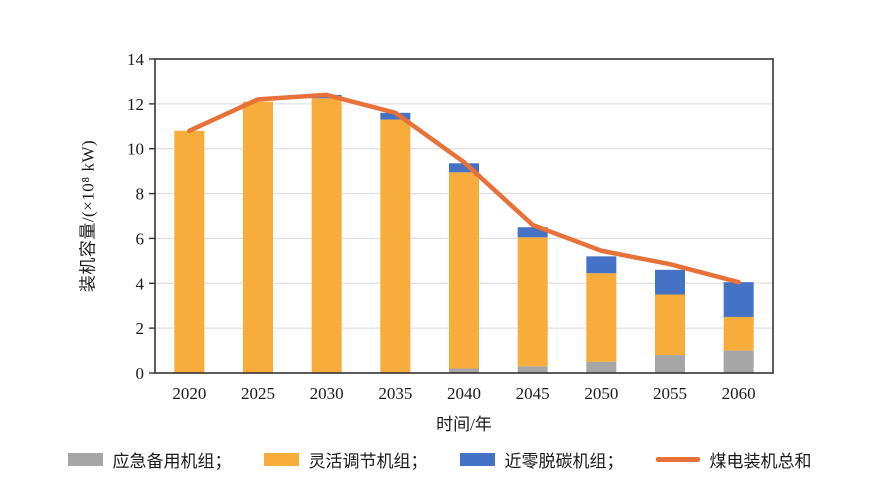 The width and height of the screenshot is (879, 501). I want to click on x-tick-label: 2035, so click(395, 393).